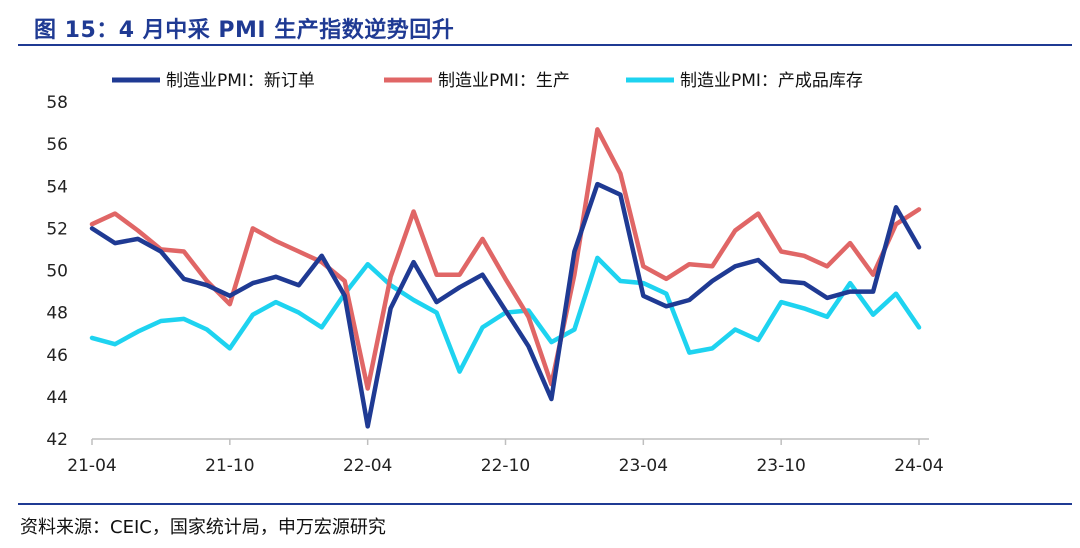 Image resolution: width=1080 pixels, height=548 pixels. I want to click on title-divider, so click(545, 45).